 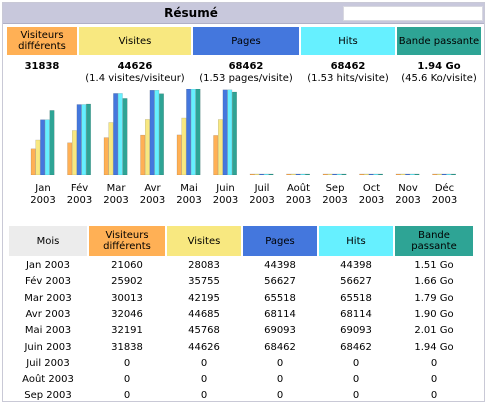 What do you see at coordinates (280, 265) in the screenshot?
I see `table-cell-pages: 44398` at bounding box center [280, 265].